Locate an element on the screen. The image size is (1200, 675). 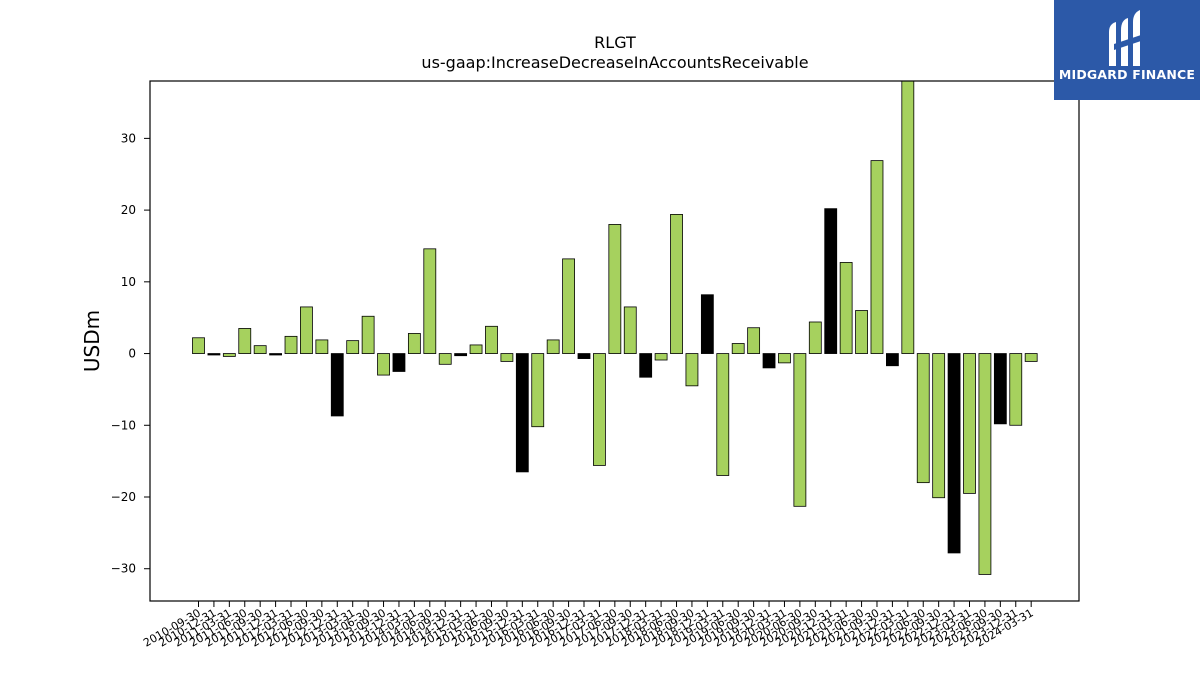
chart-title: RLGT is located at coordinates (615, 42).